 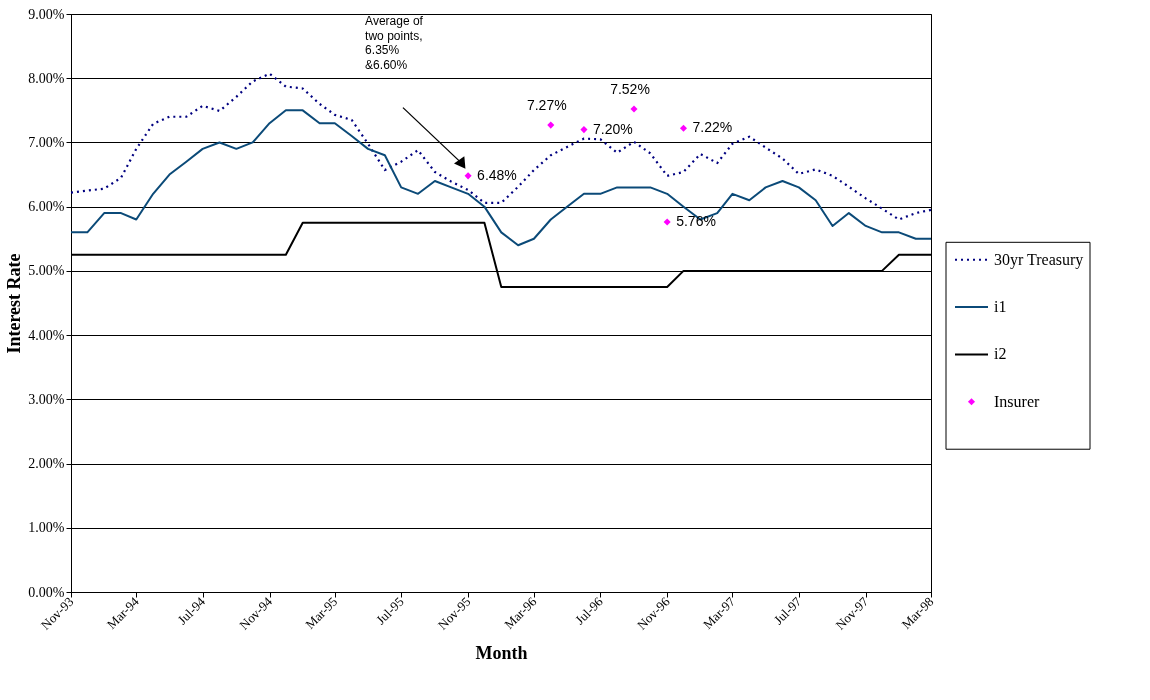 What do you see at coordinates (1017, 401) in the screenshot?
I see `legend-label: Insurer` at bounding box center [1017, 401].